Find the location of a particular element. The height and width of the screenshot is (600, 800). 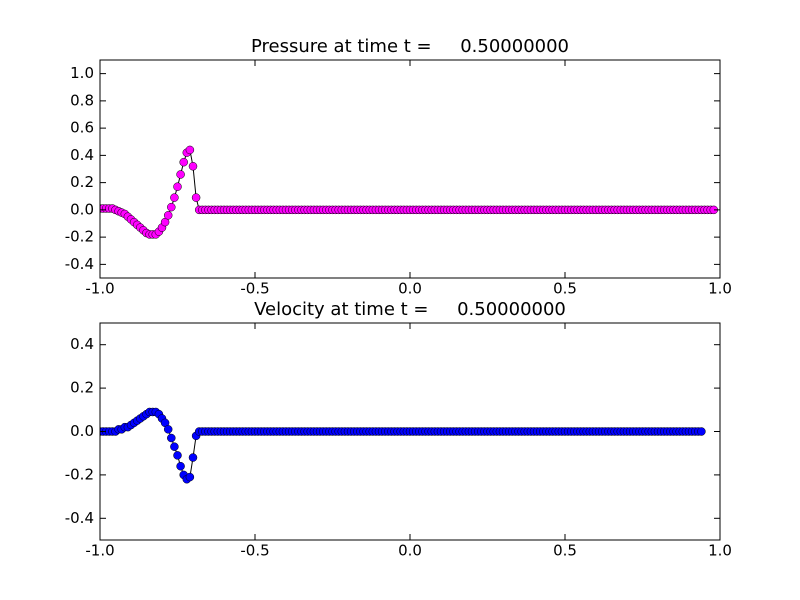

y-tick-label: 0.8 is located at coordinates (82, 100).